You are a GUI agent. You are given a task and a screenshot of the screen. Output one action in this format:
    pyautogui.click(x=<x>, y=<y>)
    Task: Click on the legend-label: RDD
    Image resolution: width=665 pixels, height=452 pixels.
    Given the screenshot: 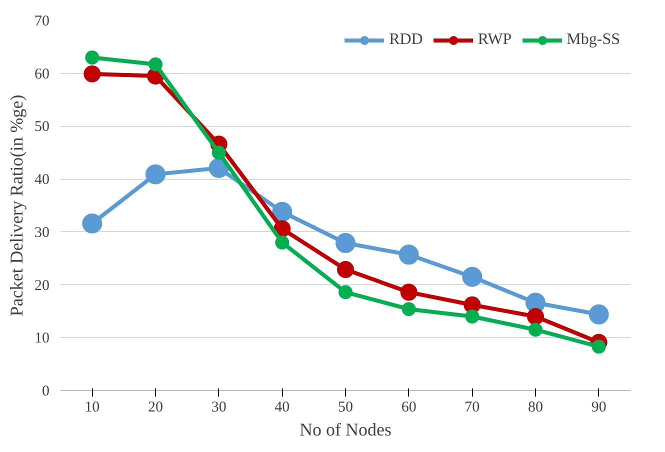 What is the action you would take?
    pyautogui.click(x=406, y=40)
    